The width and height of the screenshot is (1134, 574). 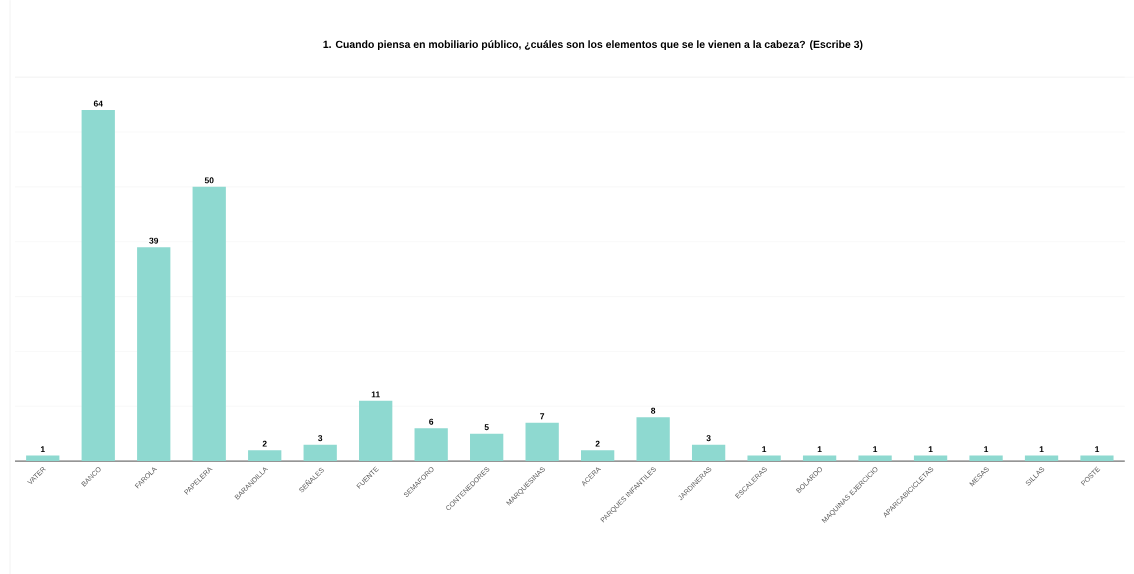 I want to click on data-label: 11, so click(x=375, y=394).